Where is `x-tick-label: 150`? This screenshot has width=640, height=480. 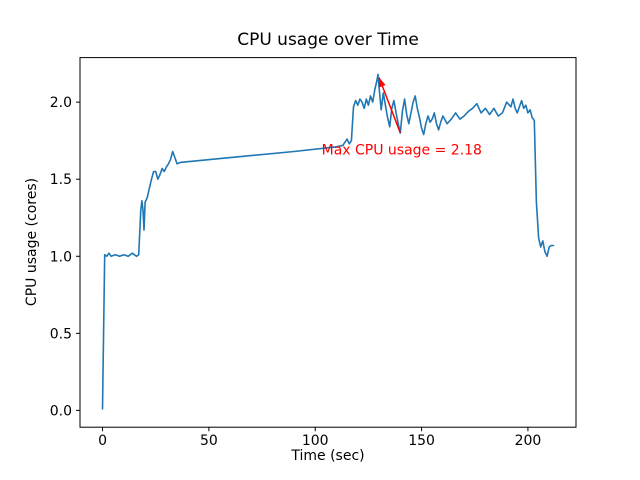 x-tick-label: 150 is located at coordinates (421, 441).